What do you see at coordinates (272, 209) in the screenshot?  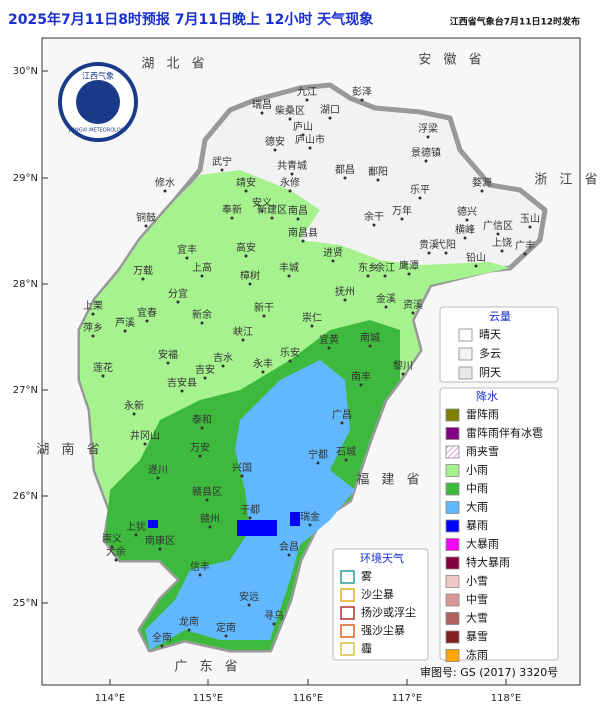 I see `city-label: 新建区` at bounding box center [272, 209].